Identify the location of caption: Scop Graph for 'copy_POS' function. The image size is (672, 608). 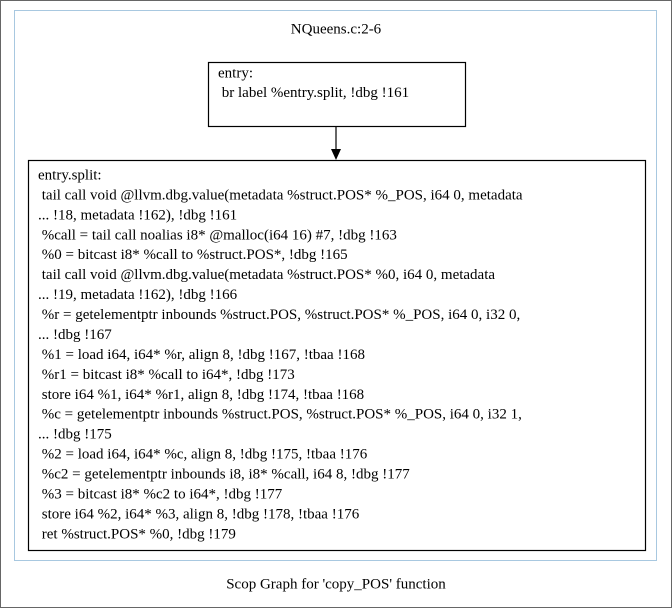
(336, 584).